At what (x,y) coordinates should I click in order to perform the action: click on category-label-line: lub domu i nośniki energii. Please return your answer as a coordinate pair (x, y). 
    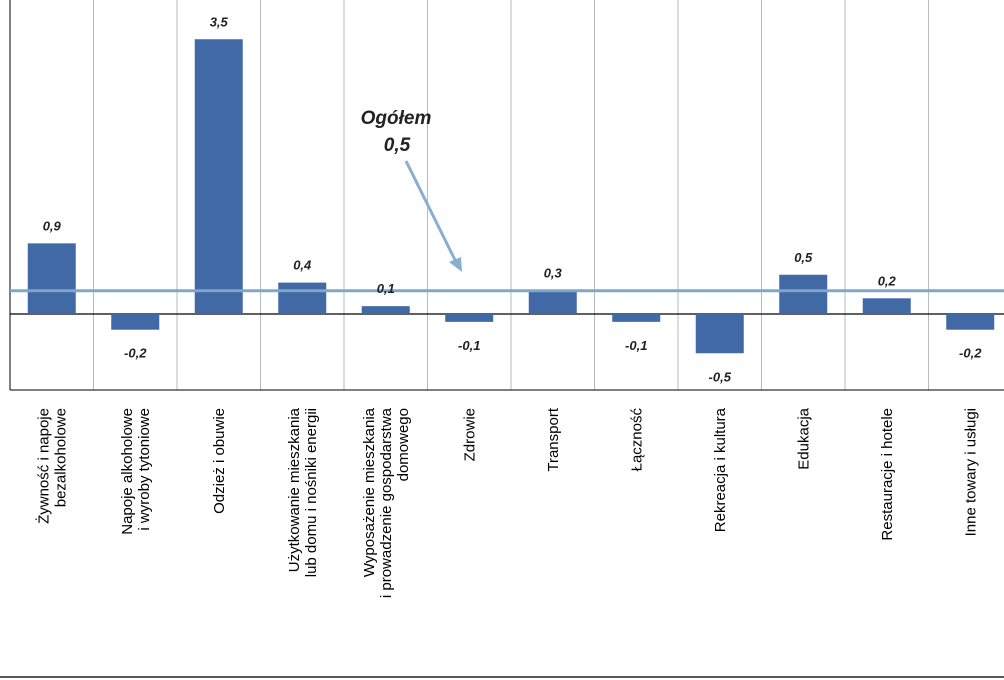
    Looking at the image, I should click on (311, 492).